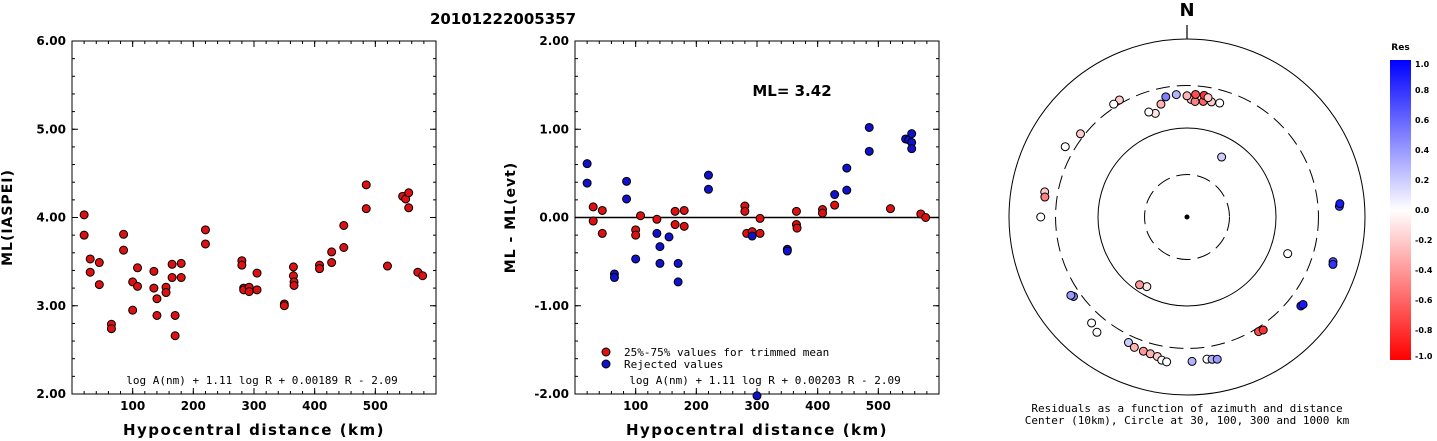 This screenshot has height=441, width=1437. What do you see at coordinates (511, 217) in the screenshot?
I see `y-axis-label: ML - ML(evt)` at bounding box center [511, 217].